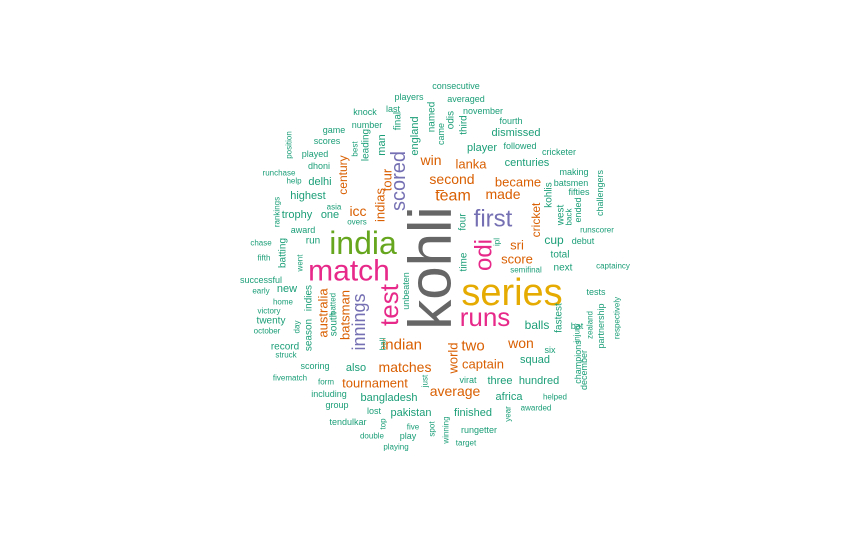 The height and width of the screenshot is (538, 862). What do you see at coordinates (389, 398) in the screenshot?
I see `word-bangladesh: bangladesh` at bounding box center [389, 398].